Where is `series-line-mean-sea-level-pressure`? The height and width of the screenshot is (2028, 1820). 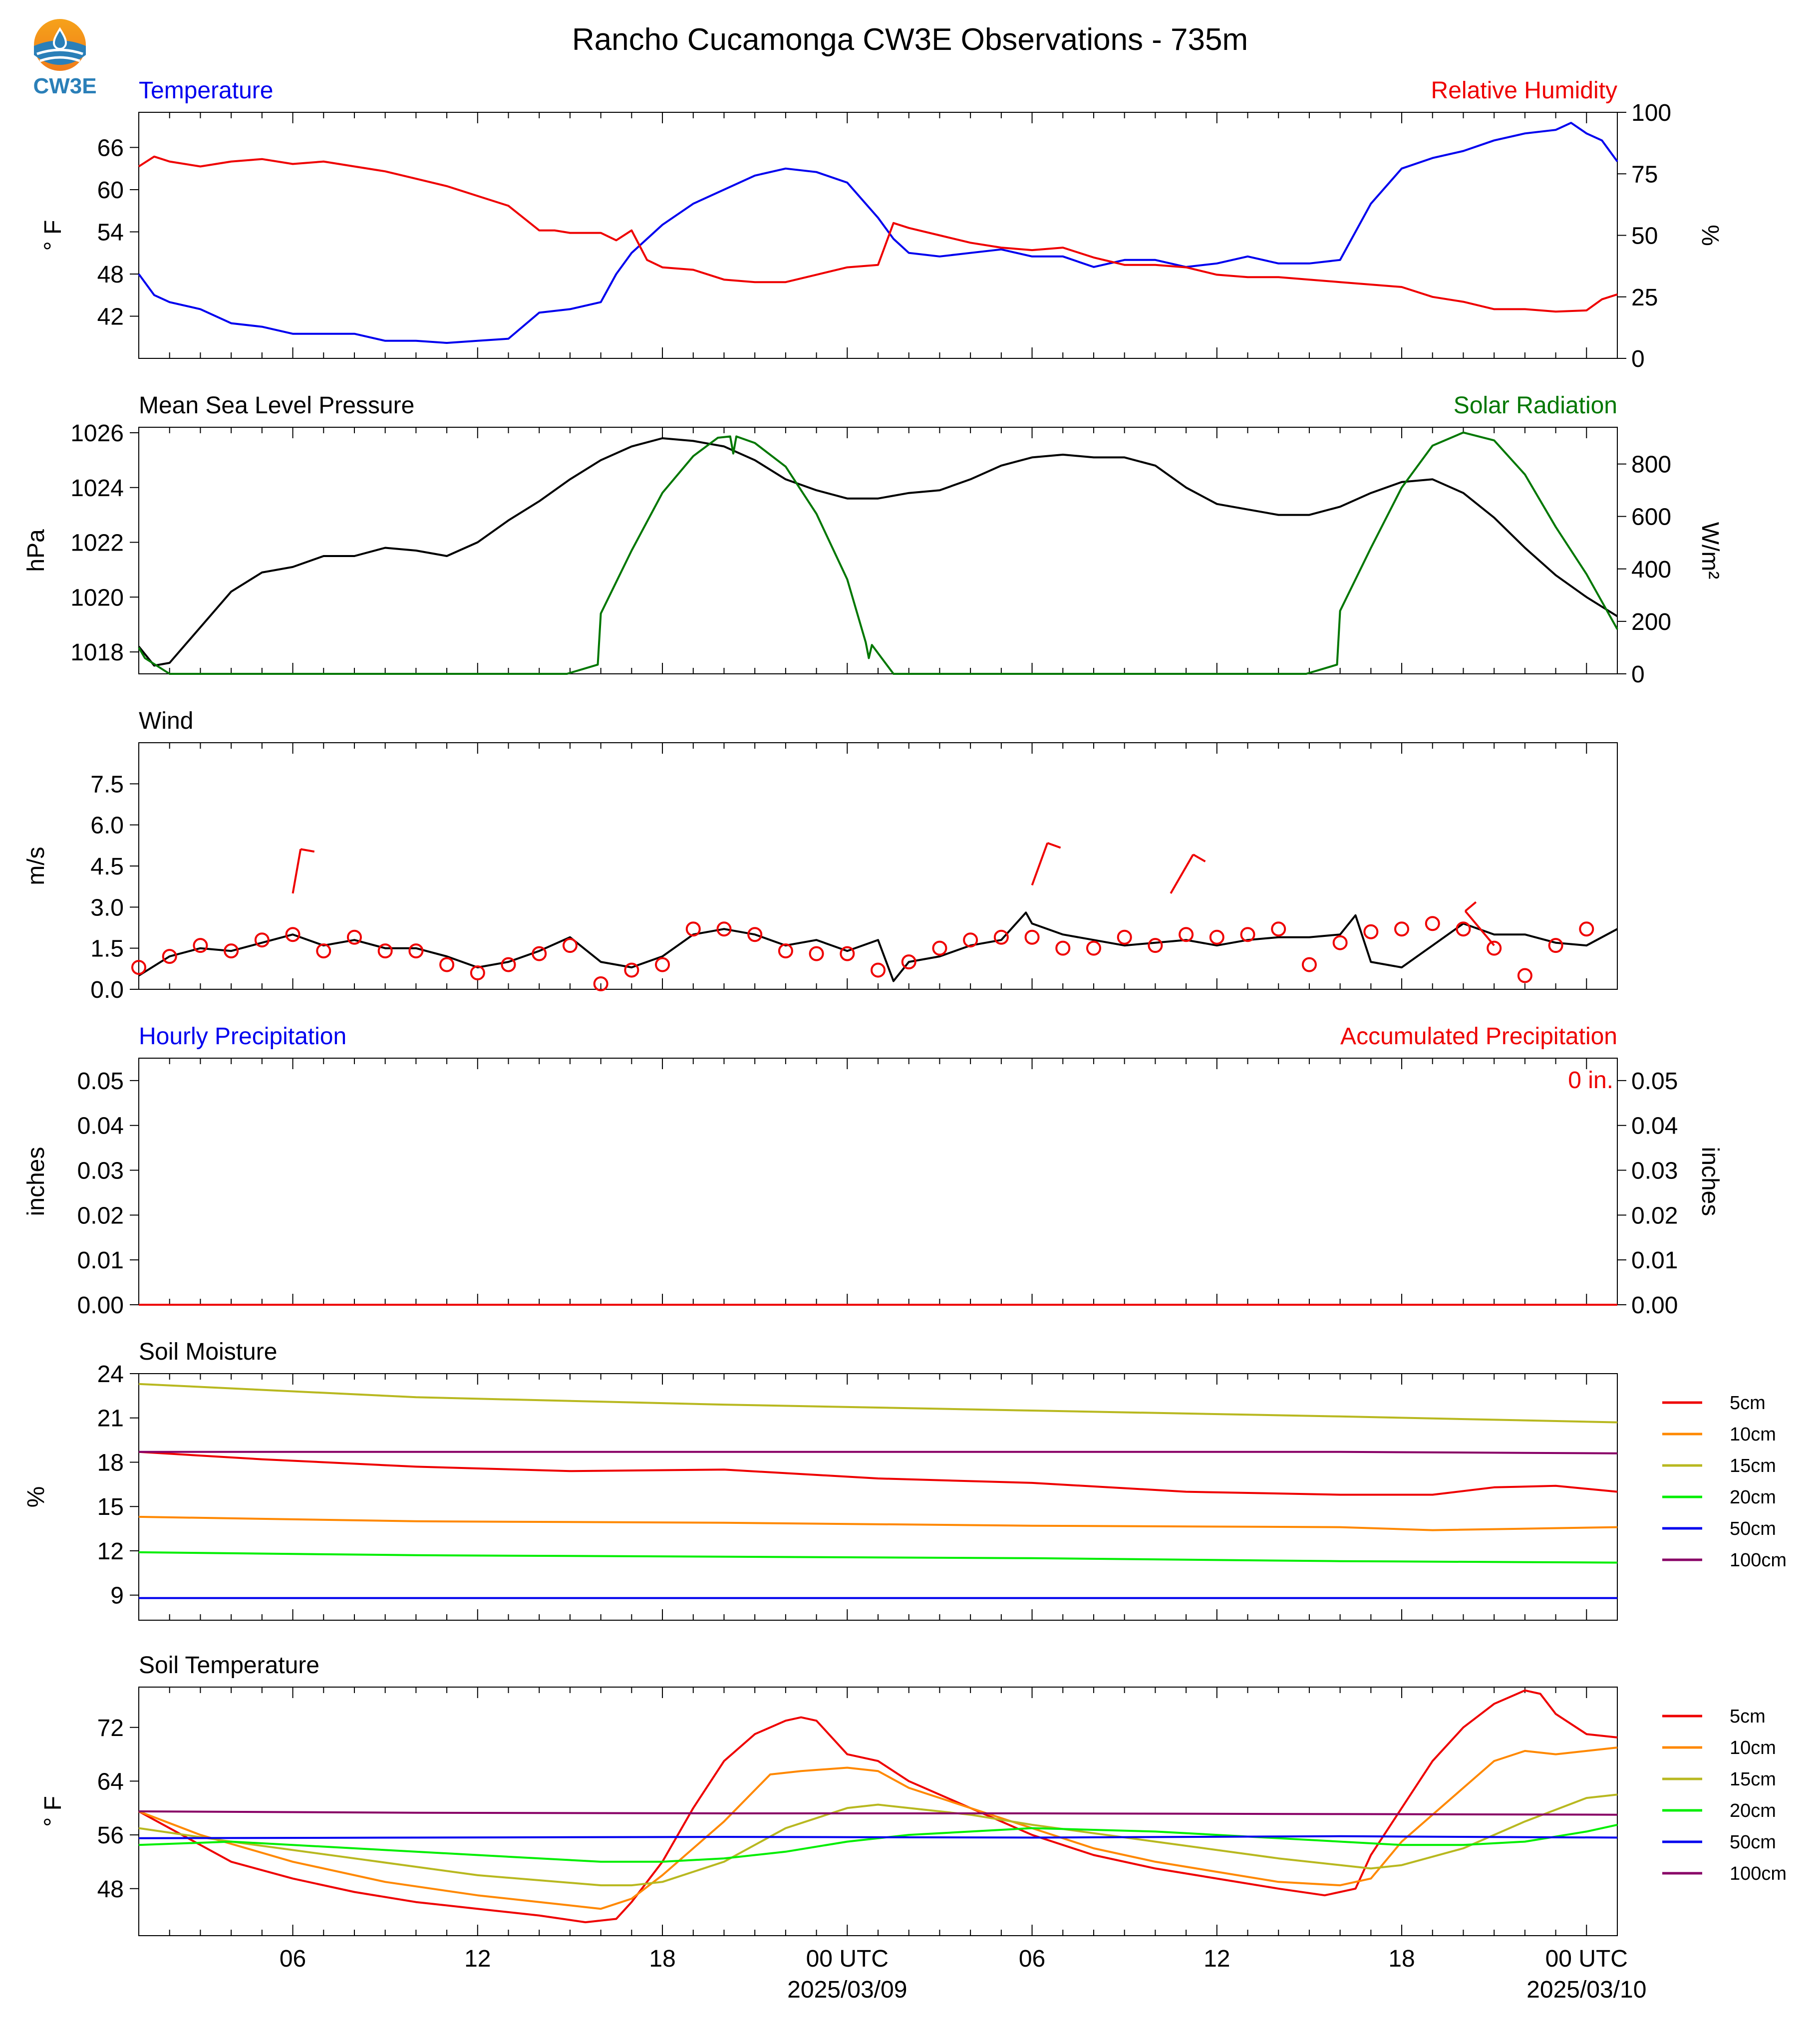
series-line-mean-sea-level-pressure is located at coordinates (878, 552).